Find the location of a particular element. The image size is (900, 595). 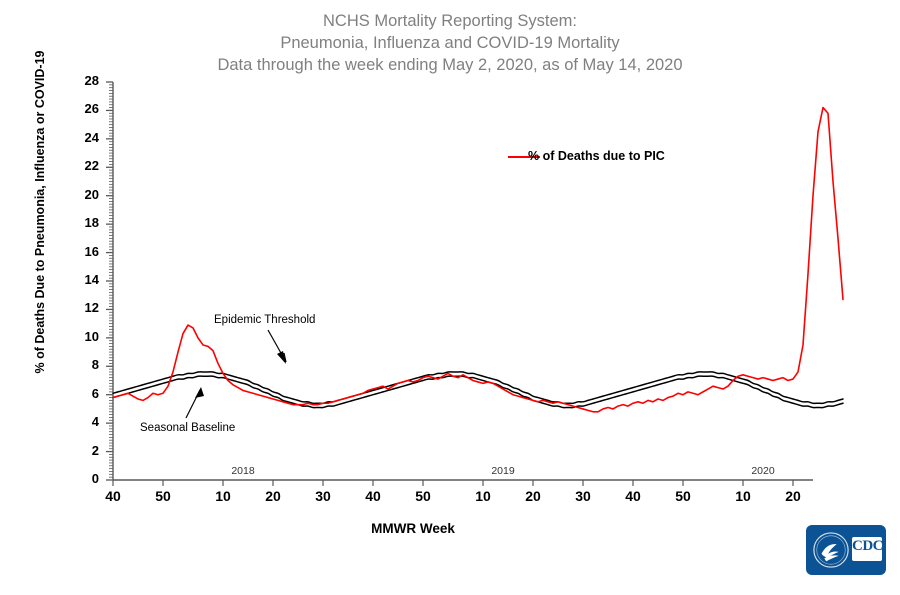

y-tick-label: 2 is located at coordinates (95, 450).